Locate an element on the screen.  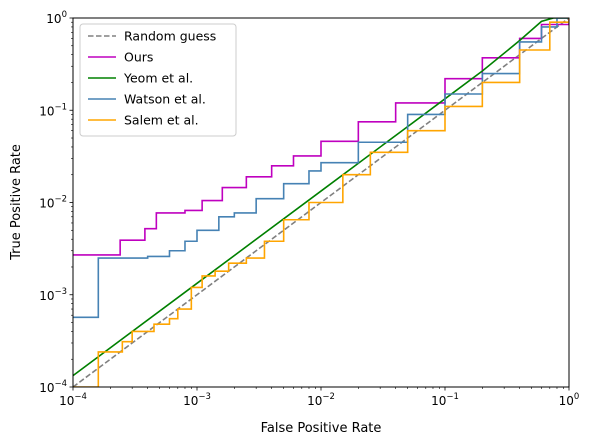
y-tick-label: 10⁻⁴ is located at coordinates (53, 387).